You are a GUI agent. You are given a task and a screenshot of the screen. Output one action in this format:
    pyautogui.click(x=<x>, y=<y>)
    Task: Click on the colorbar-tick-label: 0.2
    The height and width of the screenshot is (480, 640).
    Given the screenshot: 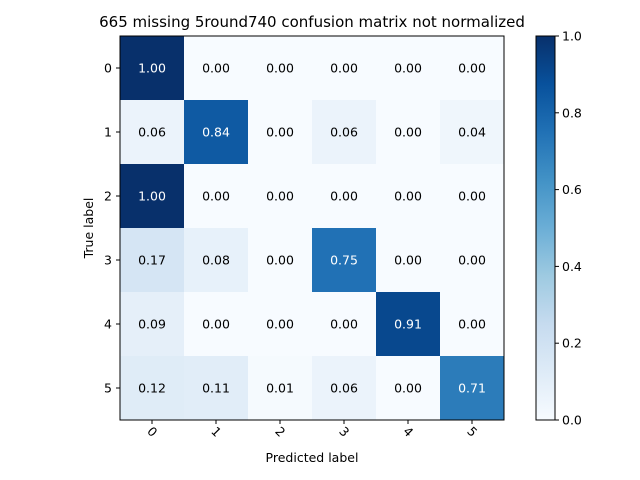 What is the action you would take?
    pyautogui.click(x=572, y=343)
    